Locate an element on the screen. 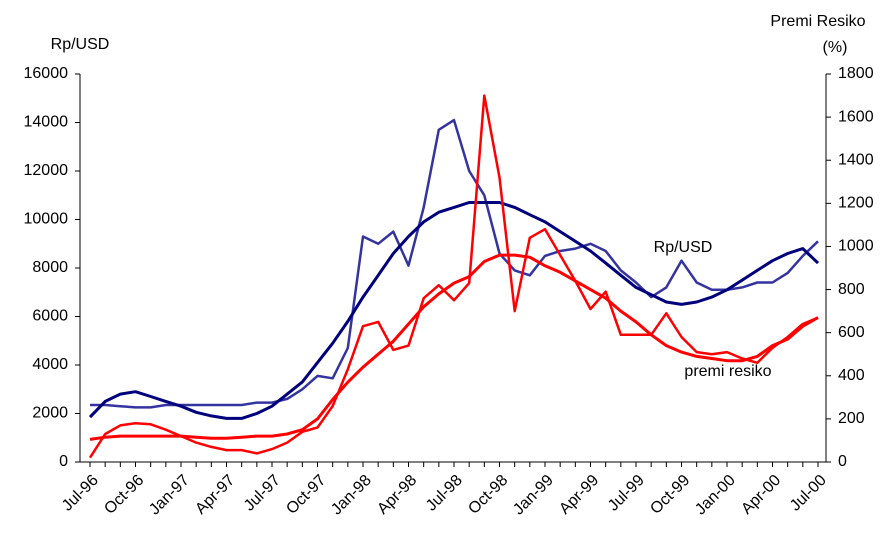 This screenshot has height=534, width=886. x-tick-label: Jan-00 is located at coordinates (715, 495).